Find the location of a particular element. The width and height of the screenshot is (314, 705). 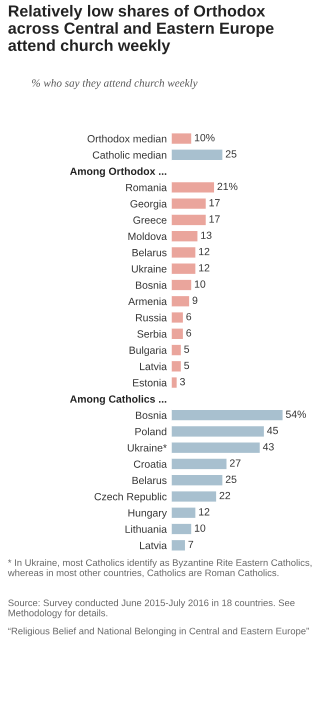

data-label: 13 is located at coordinates (206, 235).